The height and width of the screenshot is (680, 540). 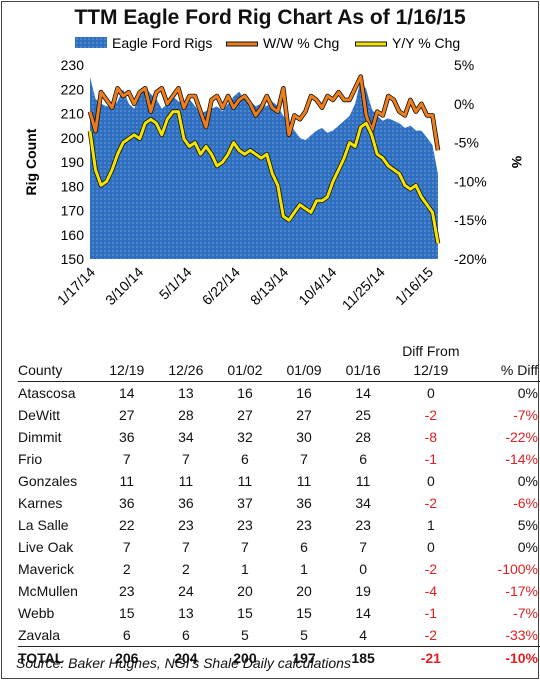 I want to click on legend-label: Eagle Ford Rigs, so click(x=162, y=43).